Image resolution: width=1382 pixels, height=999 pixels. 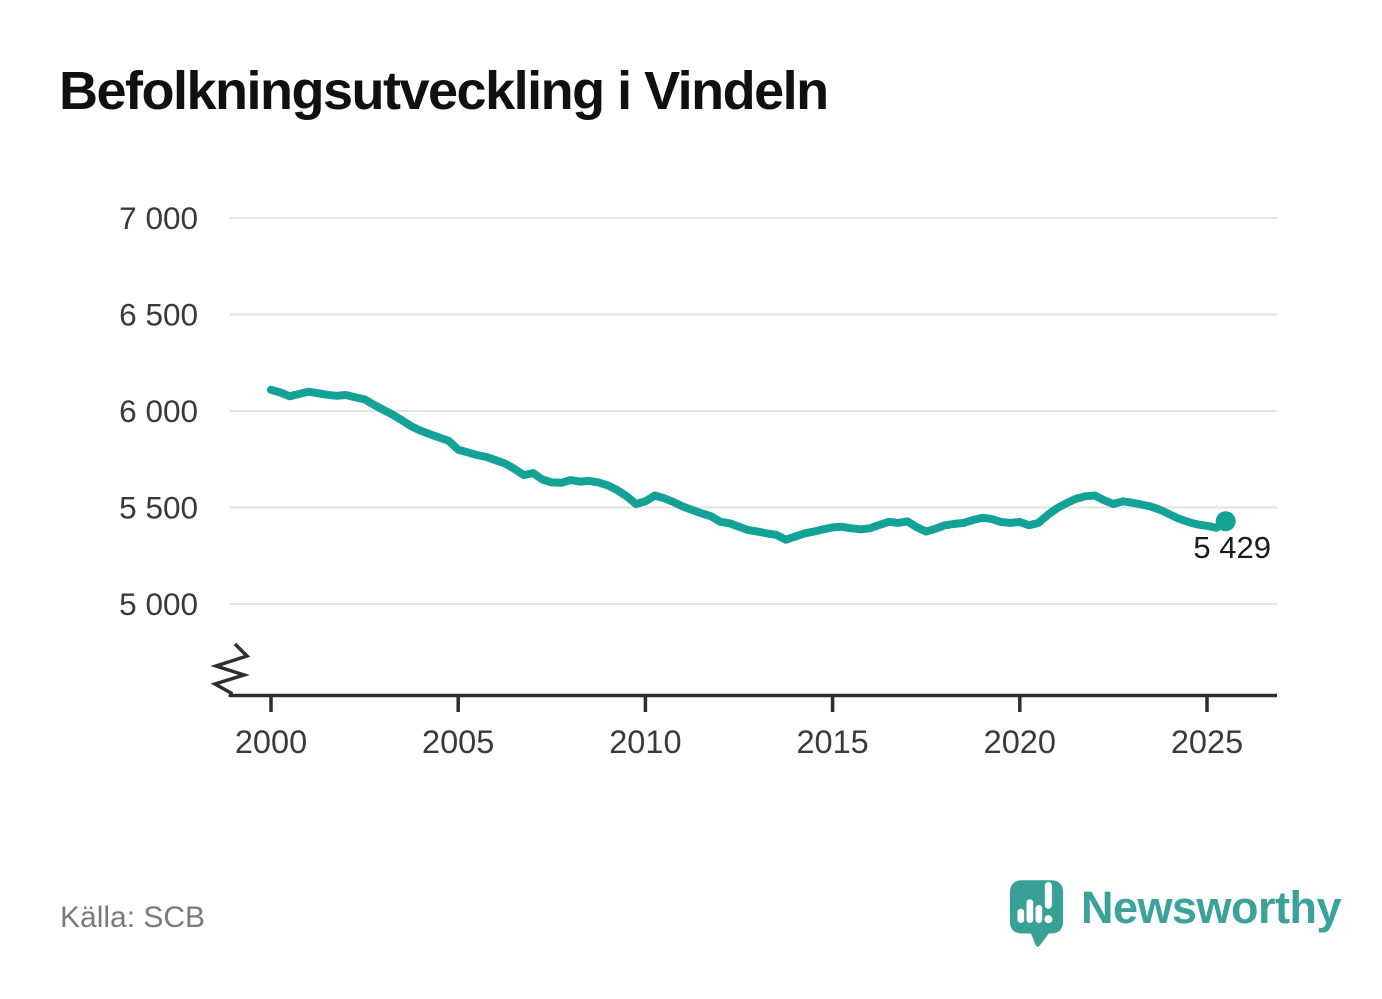 What do you see at coordinates (158, 411) in the screenshot?
I see `y-axis-tick-label: 6 000` at bounding box center [158, 411].